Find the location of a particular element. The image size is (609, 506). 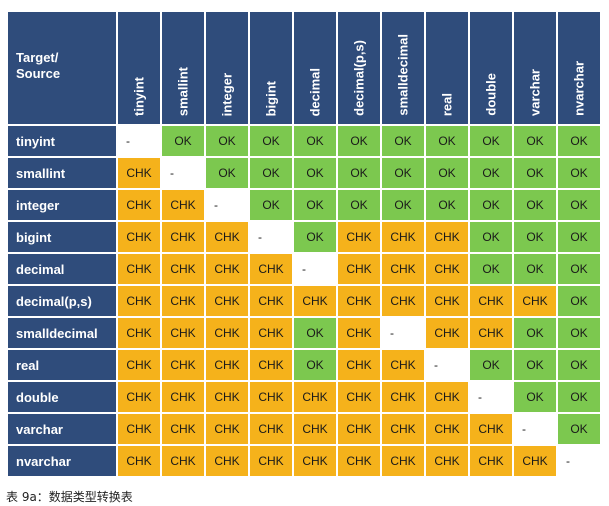

table-row: tinyint - OK OK OK OK OK OK OK OK OK OK is located at coordinates (304, 141).